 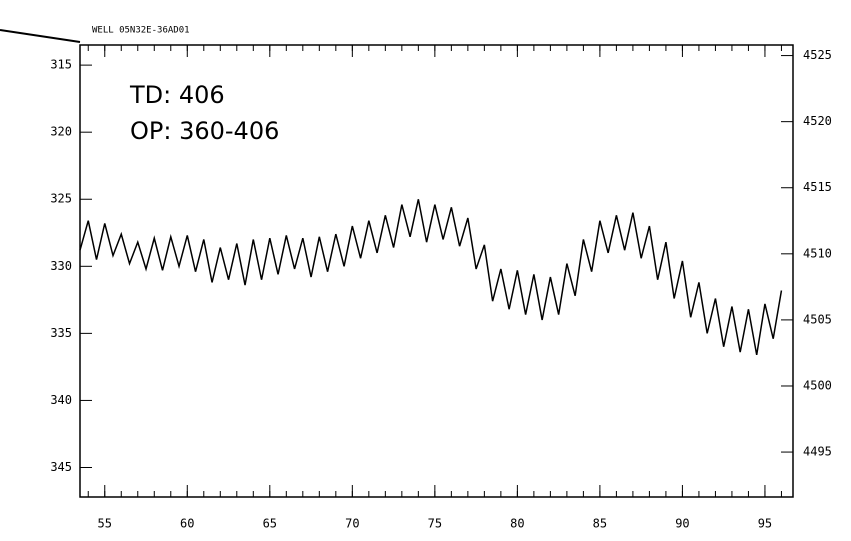 I want to click on y-tick-label: 315, so click(x=61, y=65).